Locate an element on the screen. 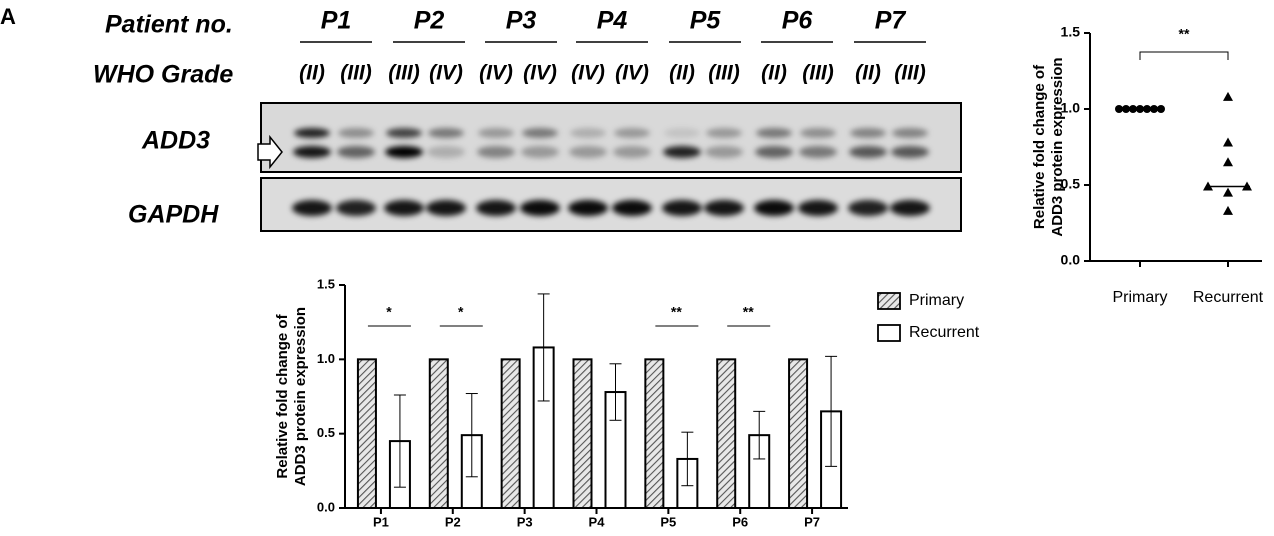 The height and width of the screenshot is (536, 1274). blot-bands is located at coordinates (611, 172).